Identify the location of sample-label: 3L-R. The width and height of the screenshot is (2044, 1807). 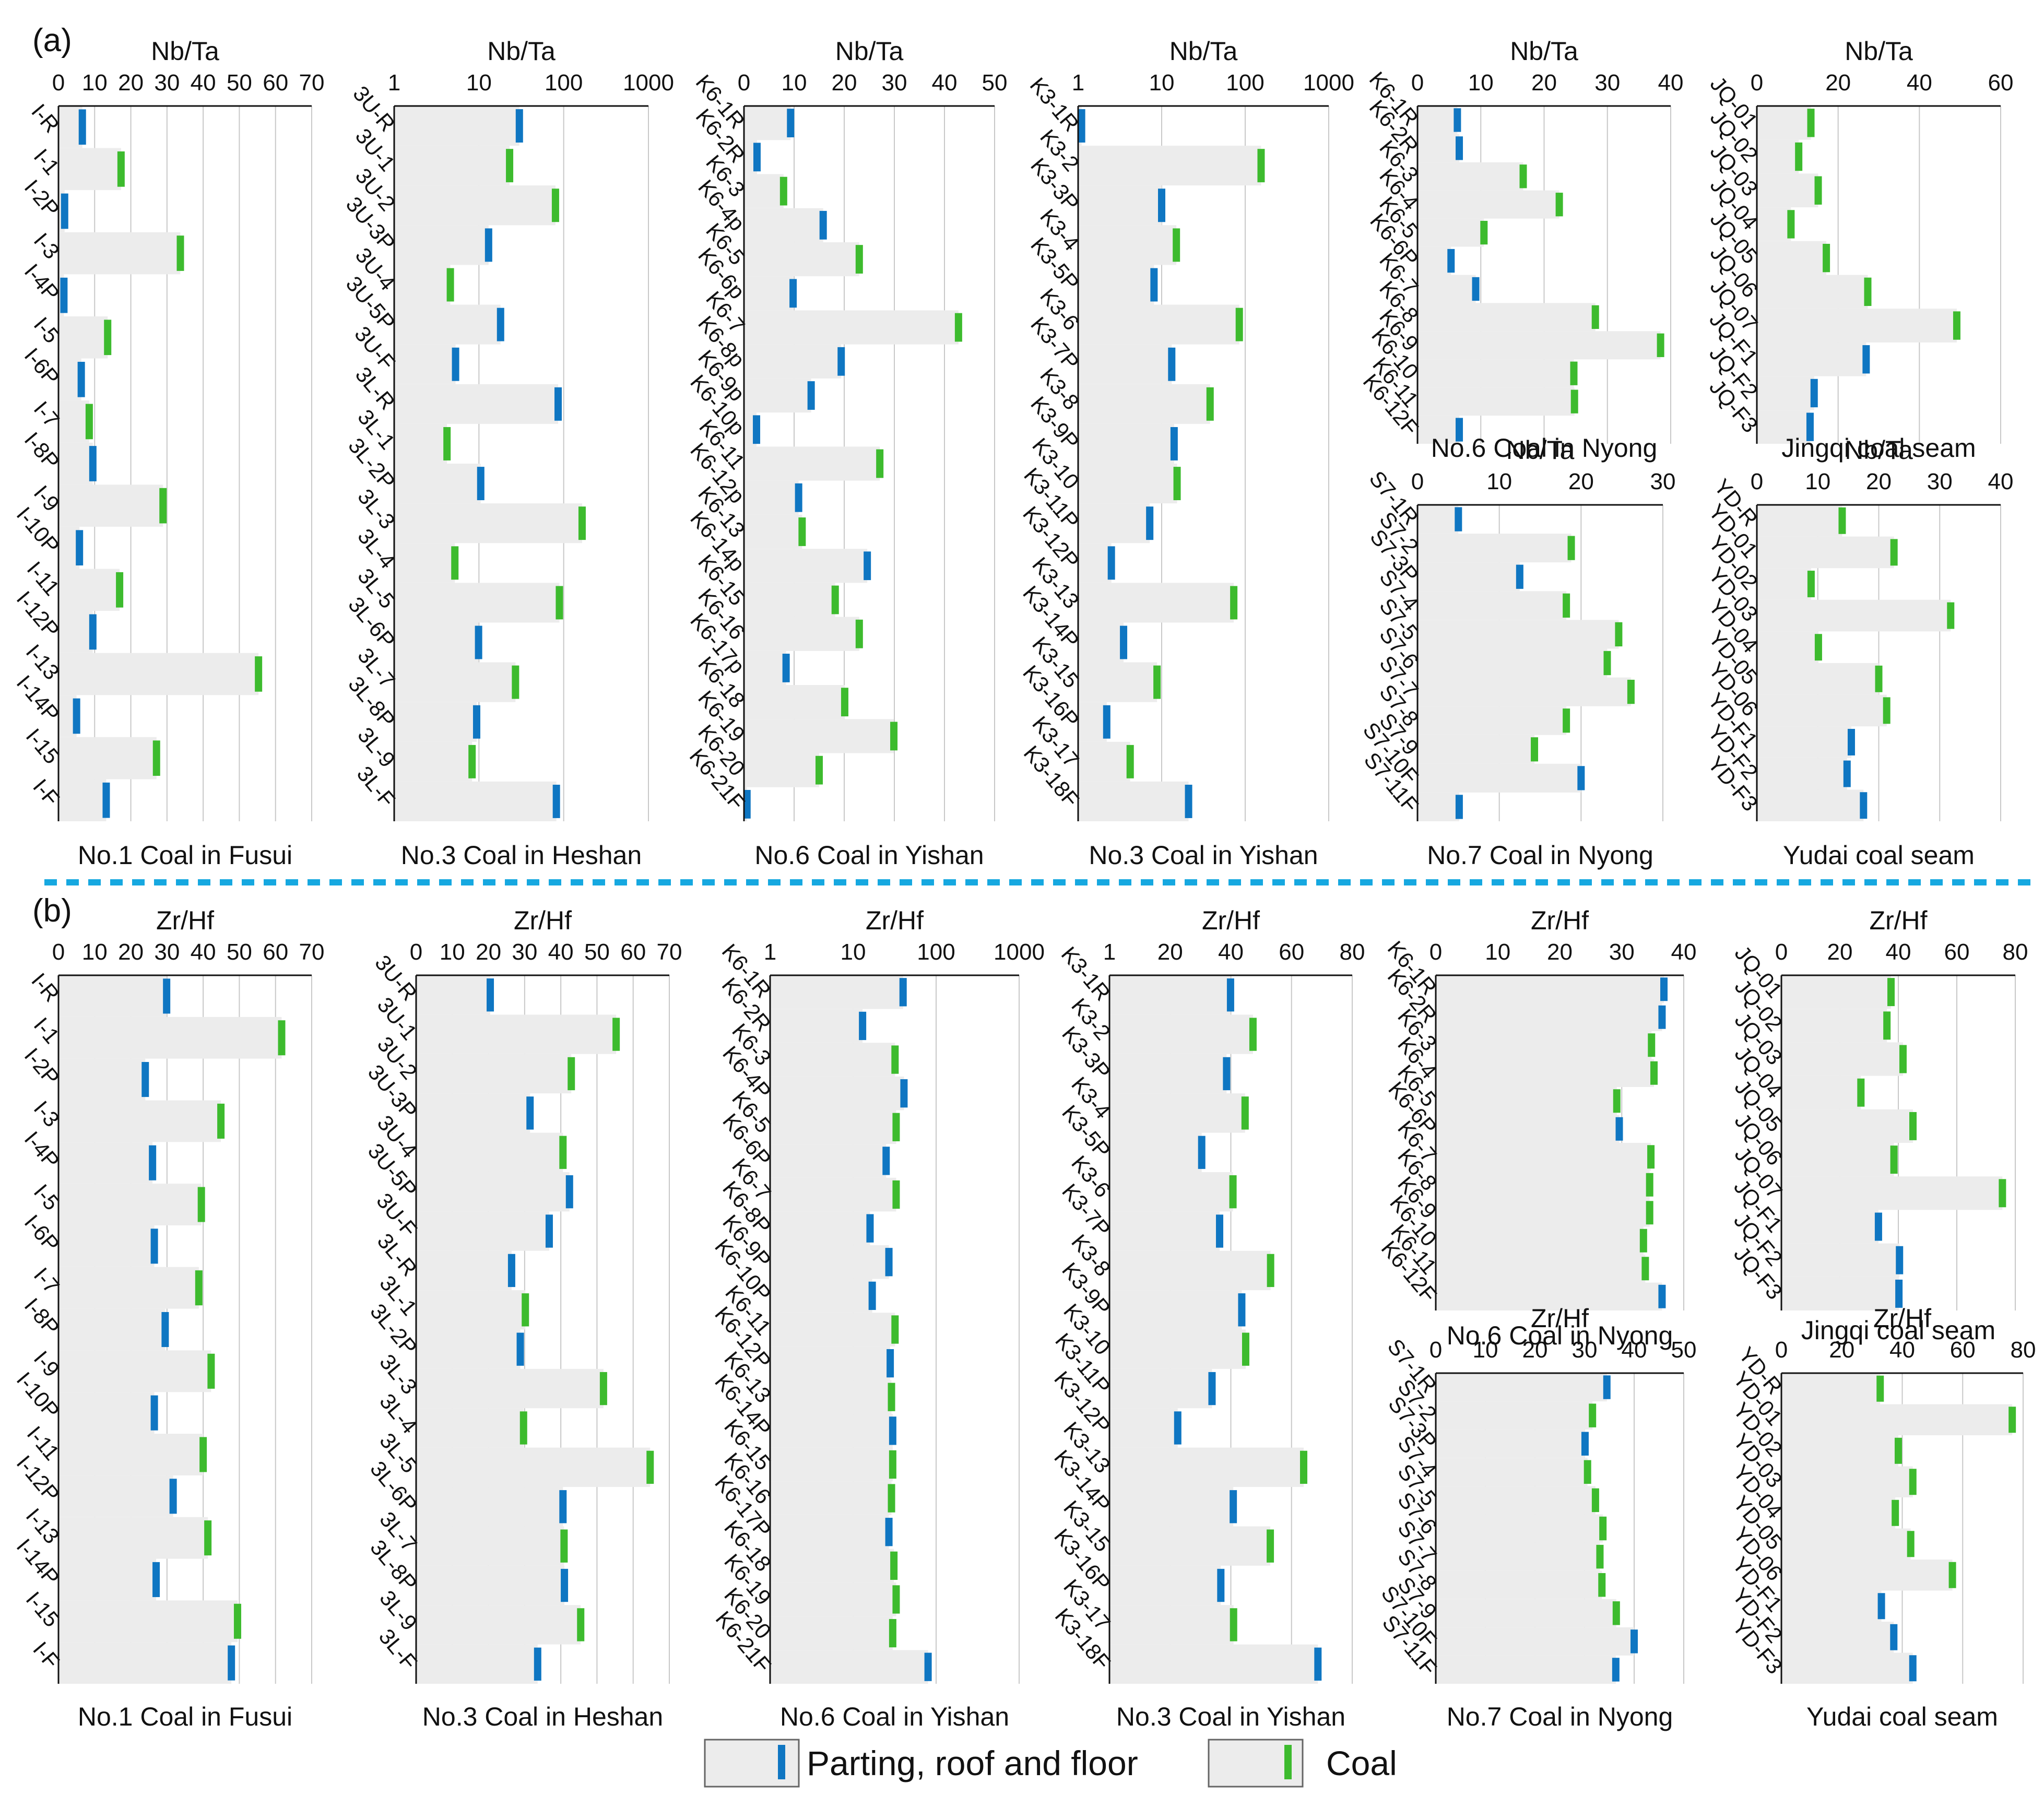
(375, 388).